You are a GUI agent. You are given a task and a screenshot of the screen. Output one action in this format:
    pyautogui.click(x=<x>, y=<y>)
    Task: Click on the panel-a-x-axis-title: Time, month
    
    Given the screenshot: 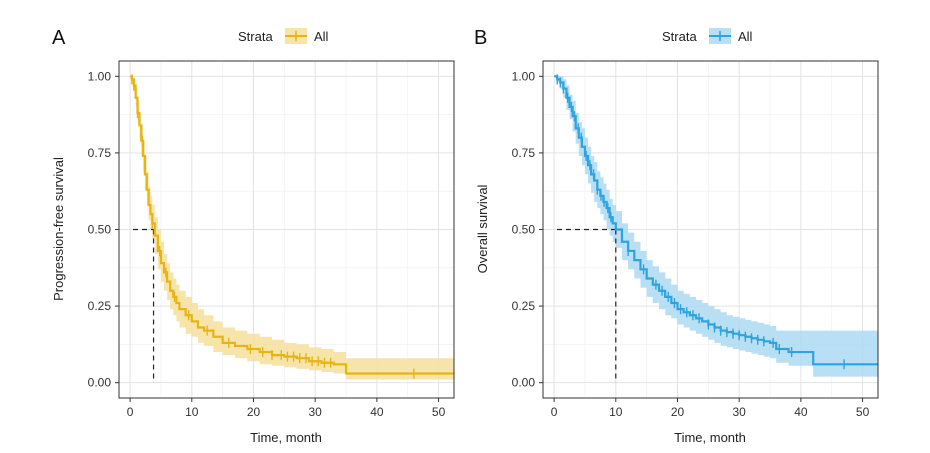 What is the action you would take?
    pyautogui.click(x=286, y=437)
    